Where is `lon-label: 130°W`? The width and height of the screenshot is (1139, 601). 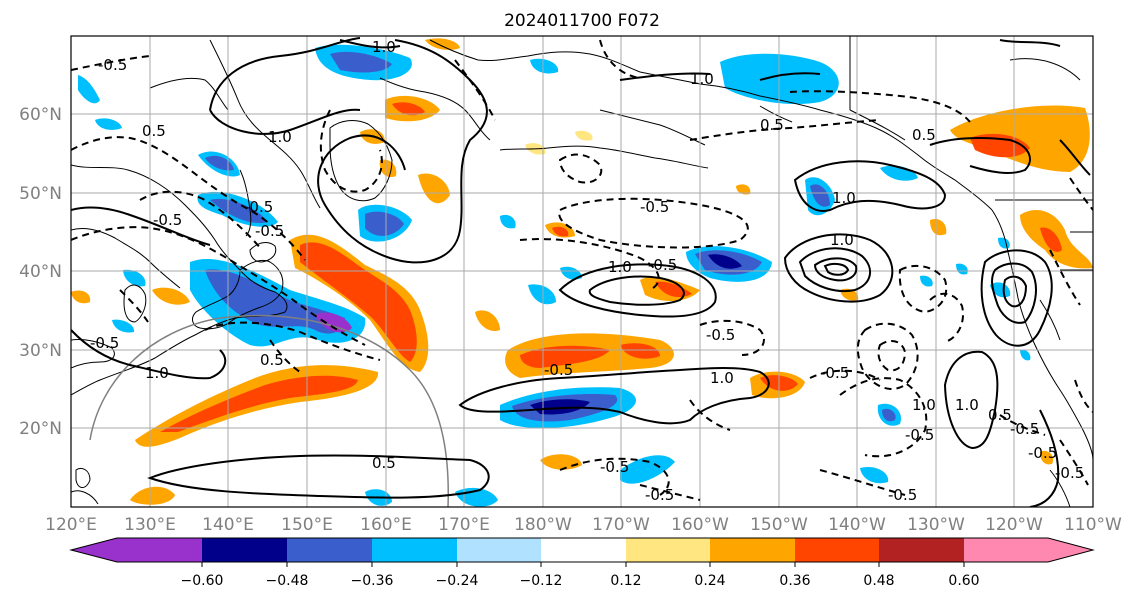
lon-label: 130°W is located at coordinates (936, 525).